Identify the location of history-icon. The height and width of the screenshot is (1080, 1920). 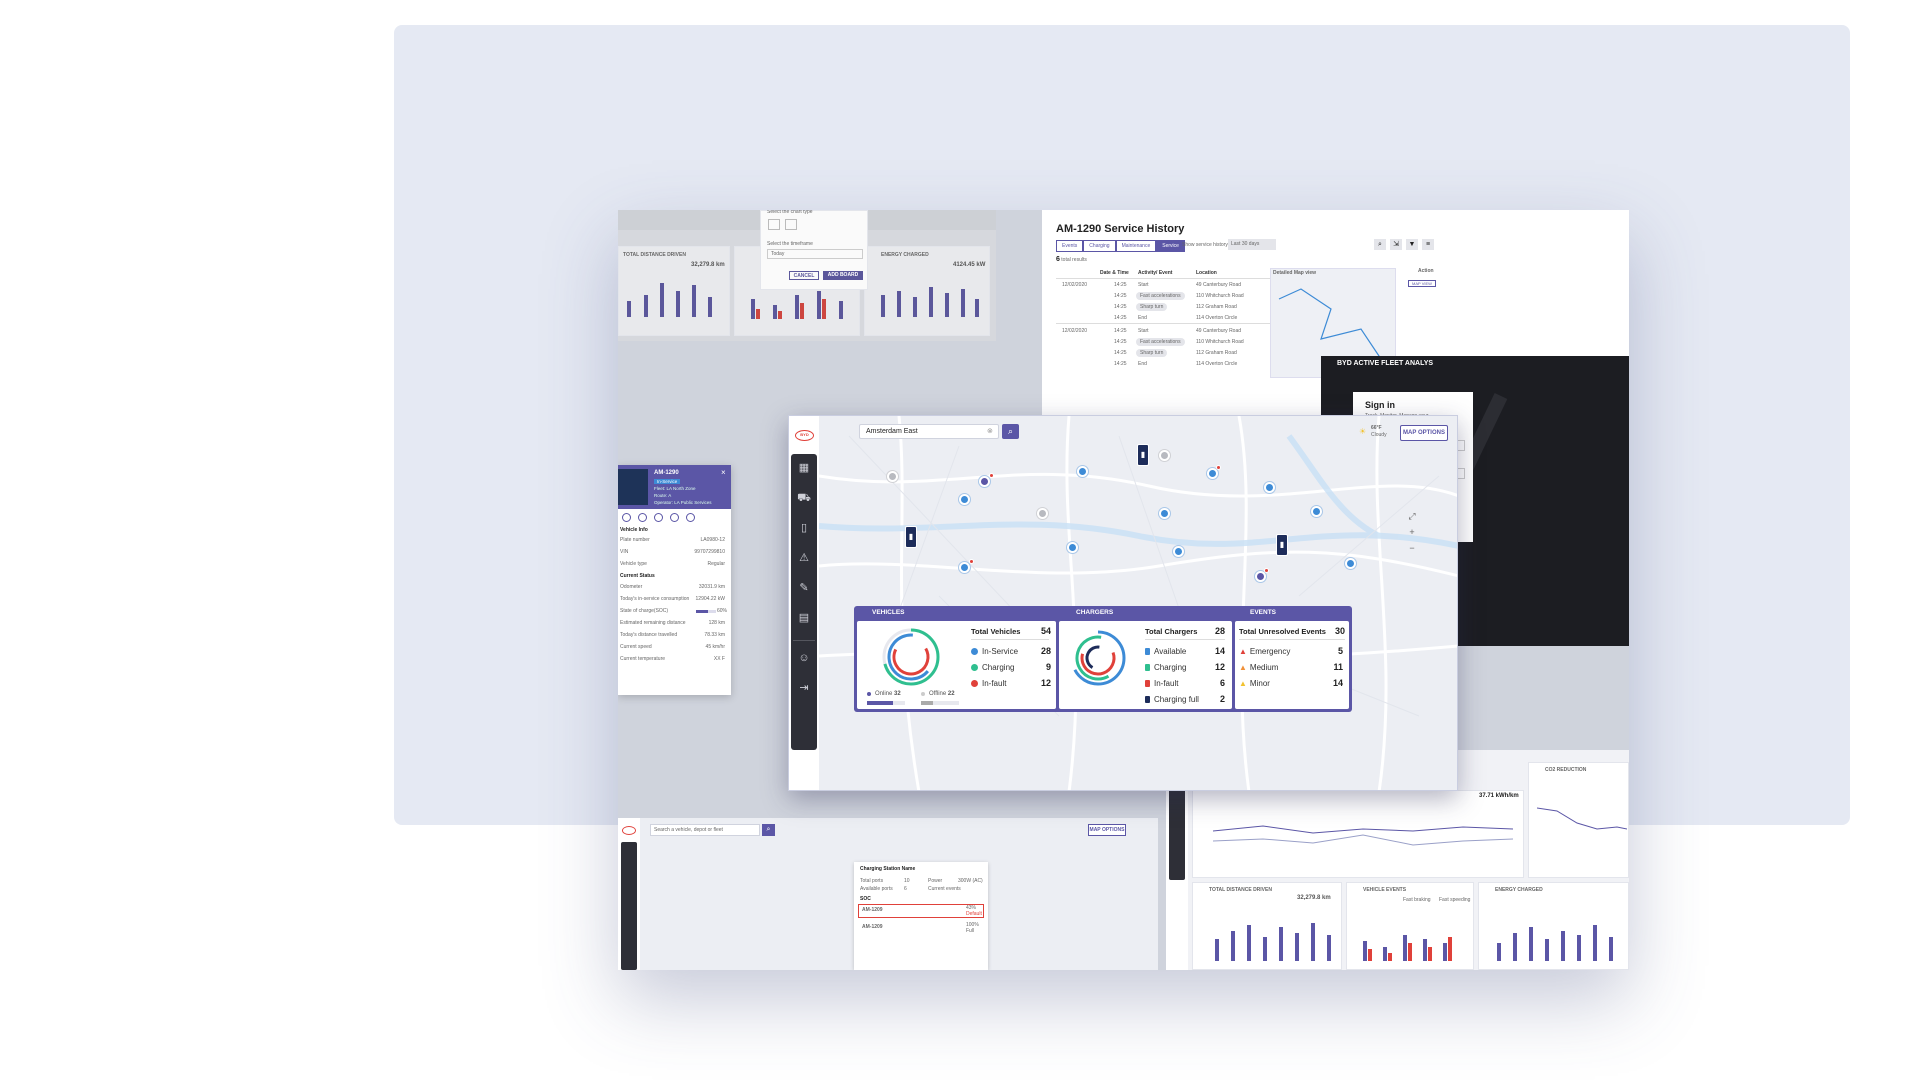
(642, 517).